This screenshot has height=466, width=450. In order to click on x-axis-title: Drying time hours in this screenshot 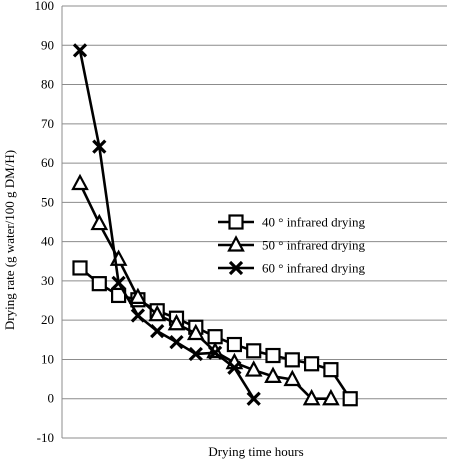, I will do `click(255, 451)`.